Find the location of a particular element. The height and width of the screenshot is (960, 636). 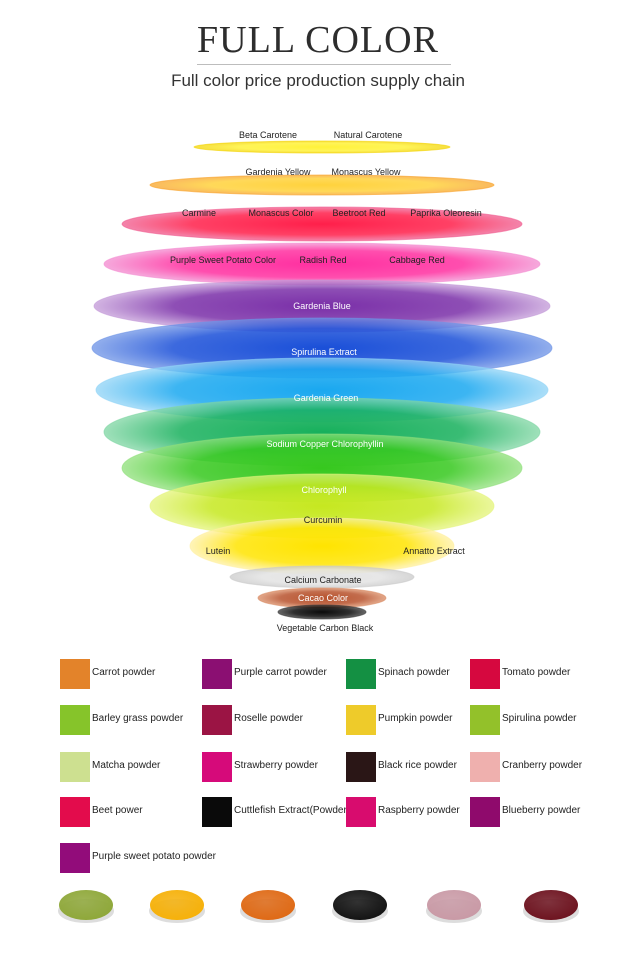

layer-label: Spirulina Extract is located at coordinates (324, 352).